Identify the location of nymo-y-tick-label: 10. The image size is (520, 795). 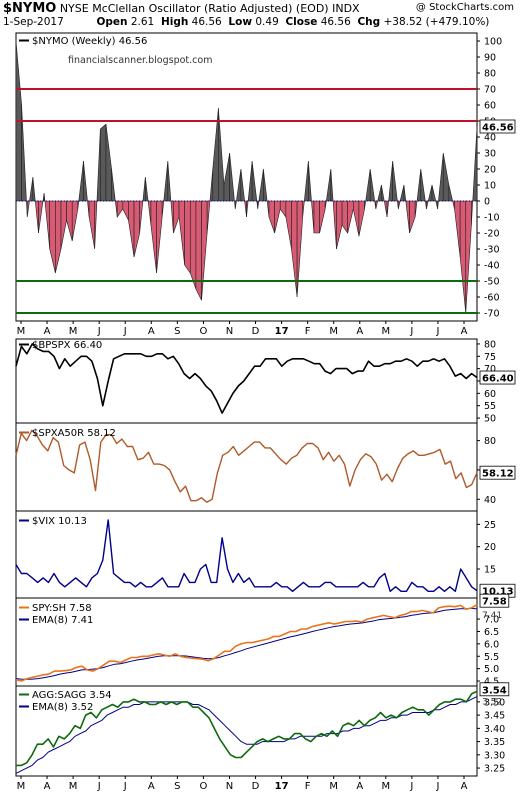
(490, 186).